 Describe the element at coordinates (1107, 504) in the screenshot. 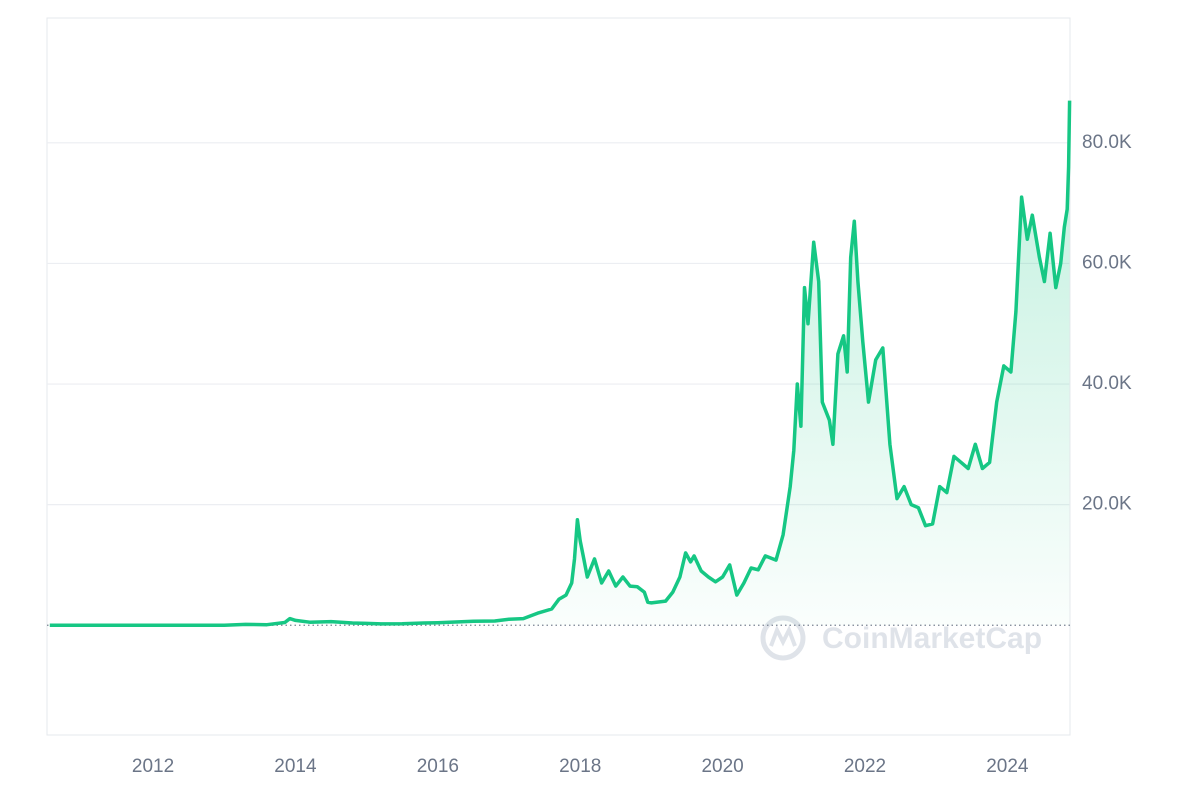

I see `y-tick-label: 20.0K` at that location.